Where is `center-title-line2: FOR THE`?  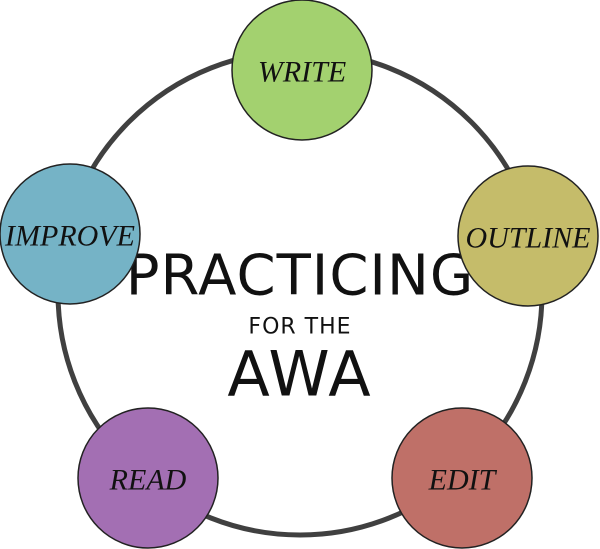 center-title-line2: FOR THE is located at coordinates (299, 327).